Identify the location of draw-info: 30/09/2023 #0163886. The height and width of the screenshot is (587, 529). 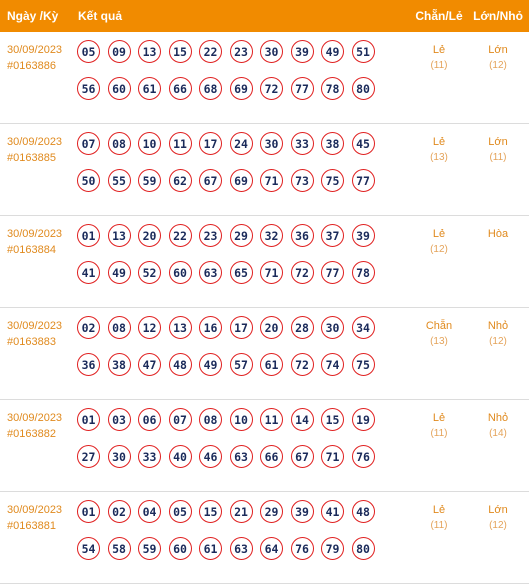
(34, 58).